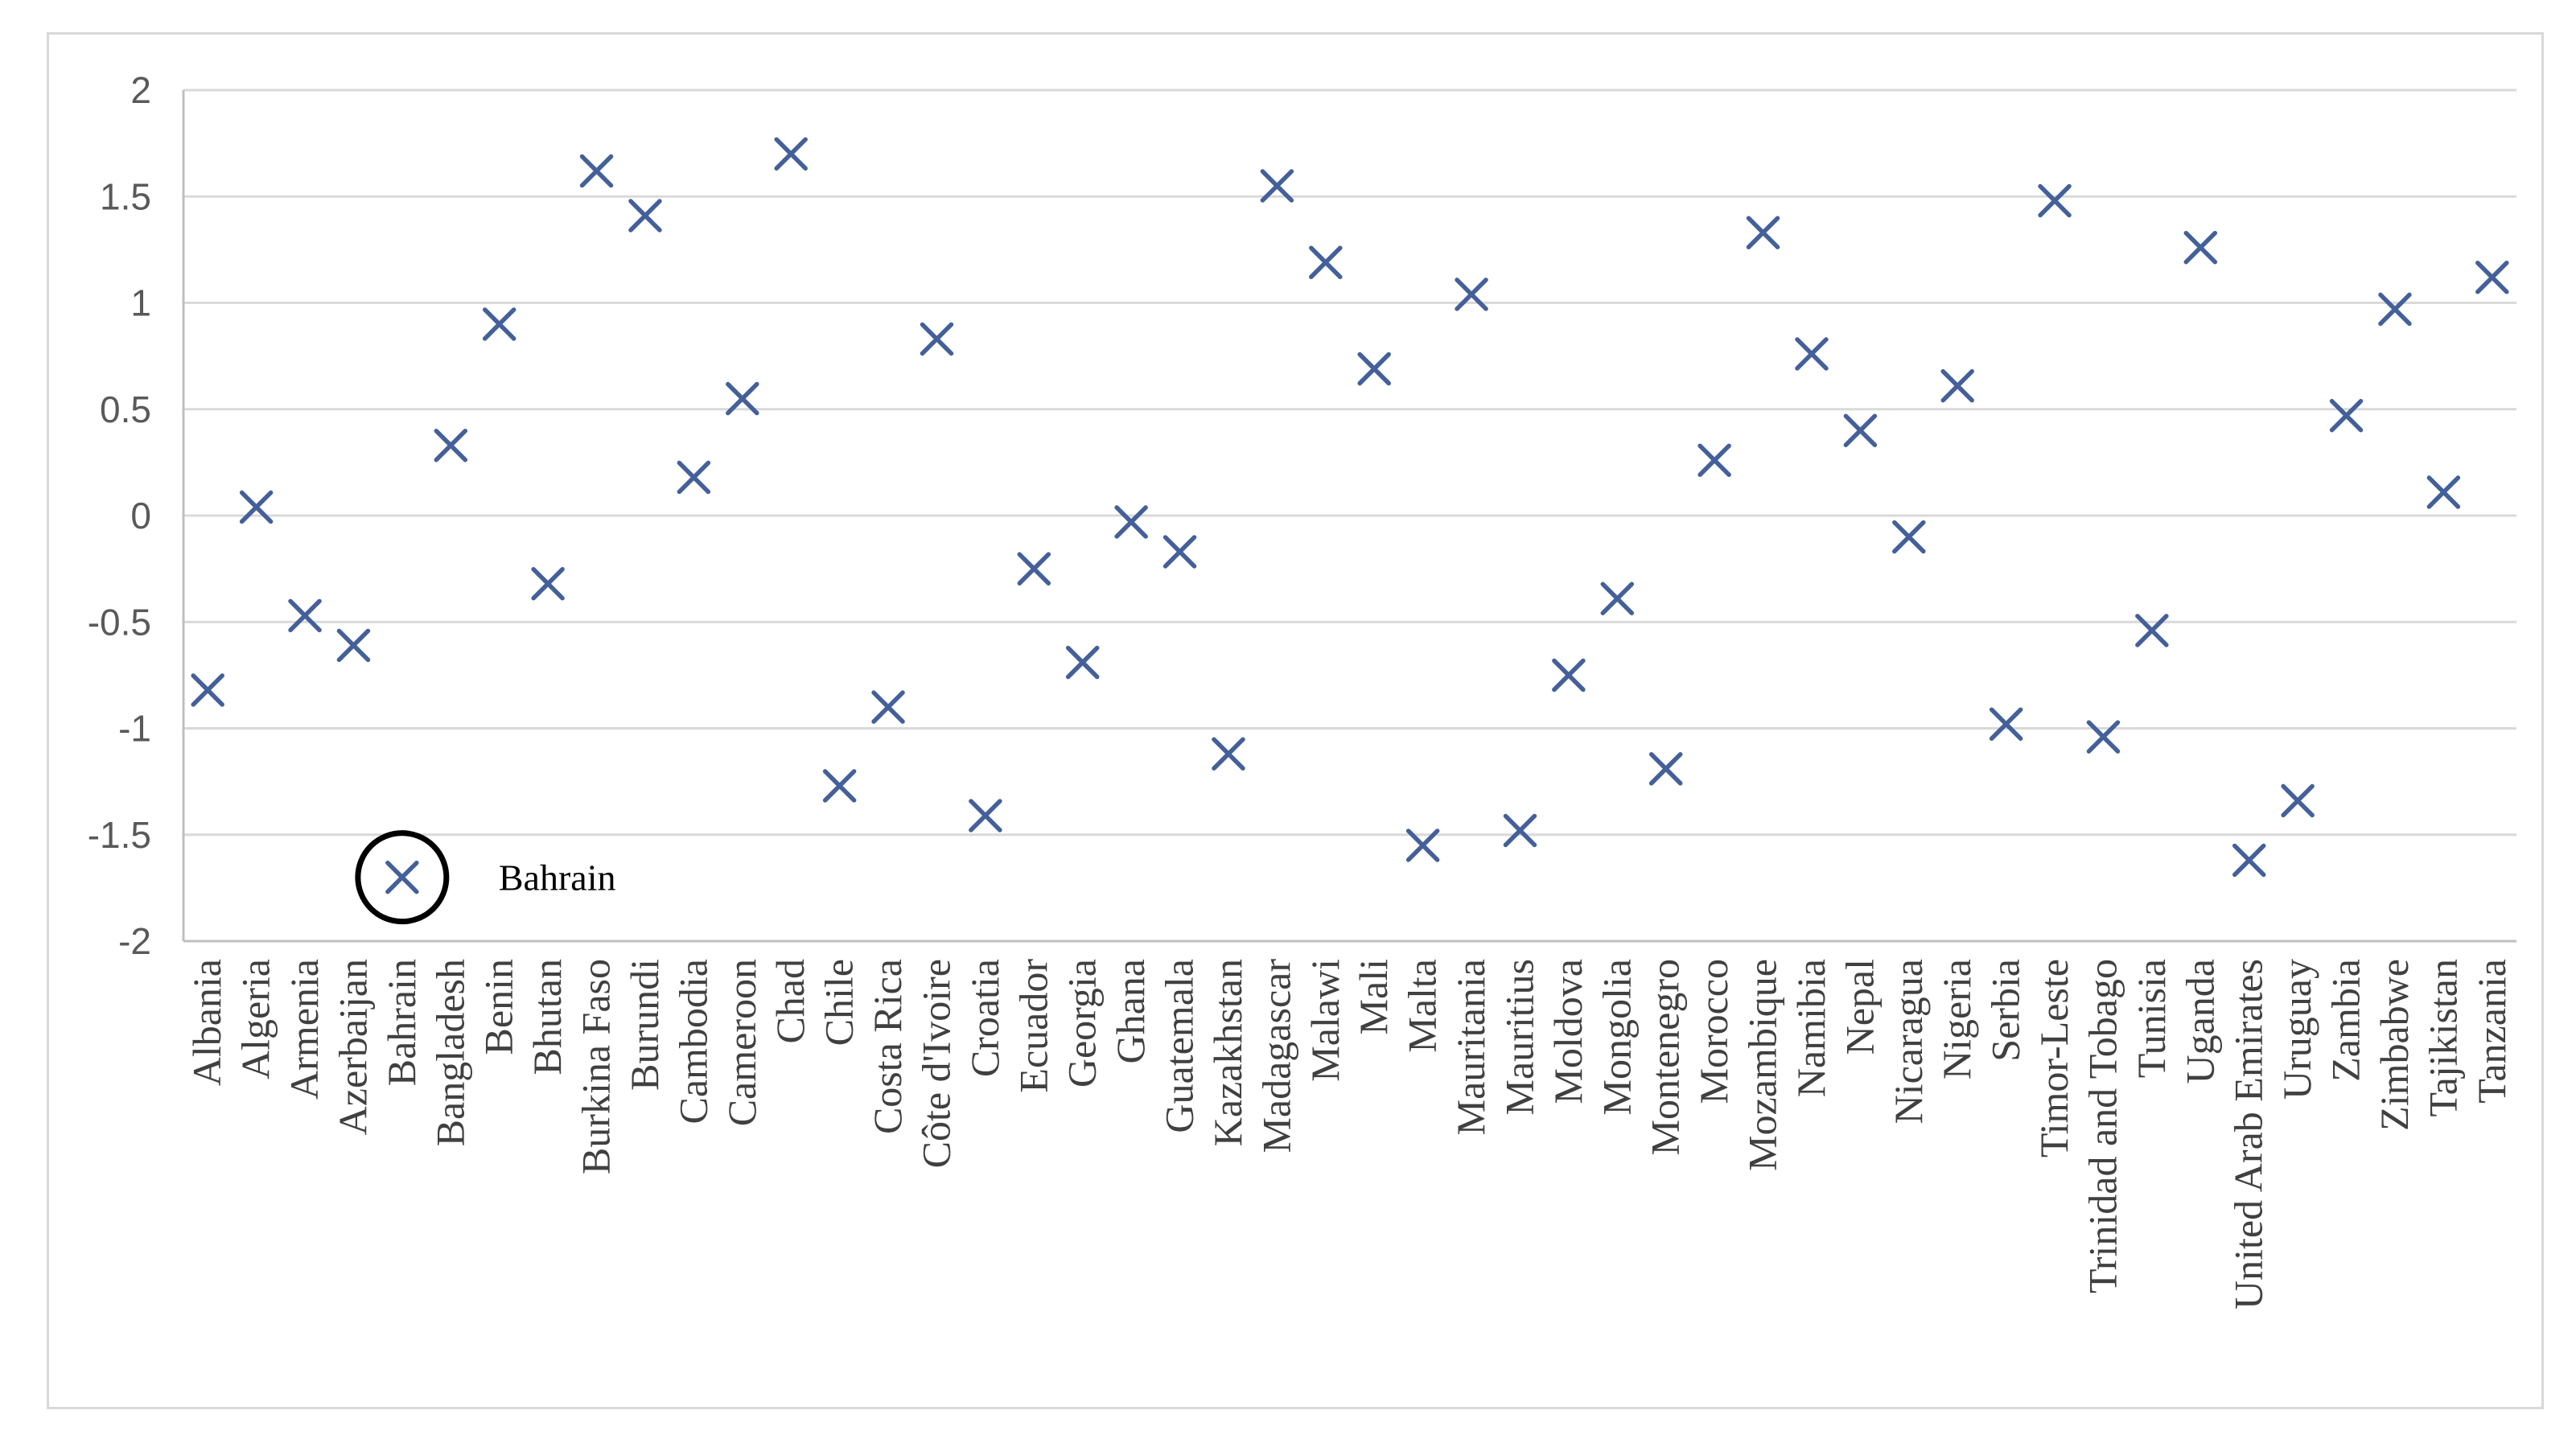 The width and height of the screenshot is (2576, 1435). I want to click on x-tick-label: Malta, so click(1422, 1006).